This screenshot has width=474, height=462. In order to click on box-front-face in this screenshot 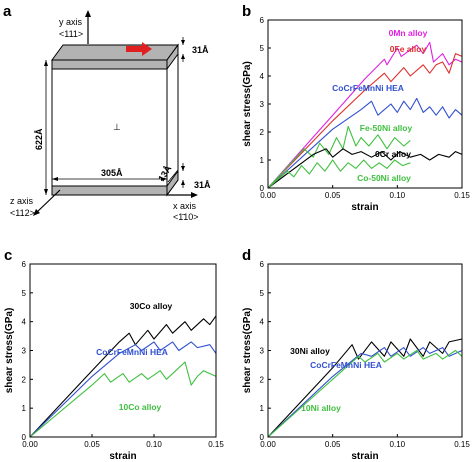, I will do `click(109, 127)`.